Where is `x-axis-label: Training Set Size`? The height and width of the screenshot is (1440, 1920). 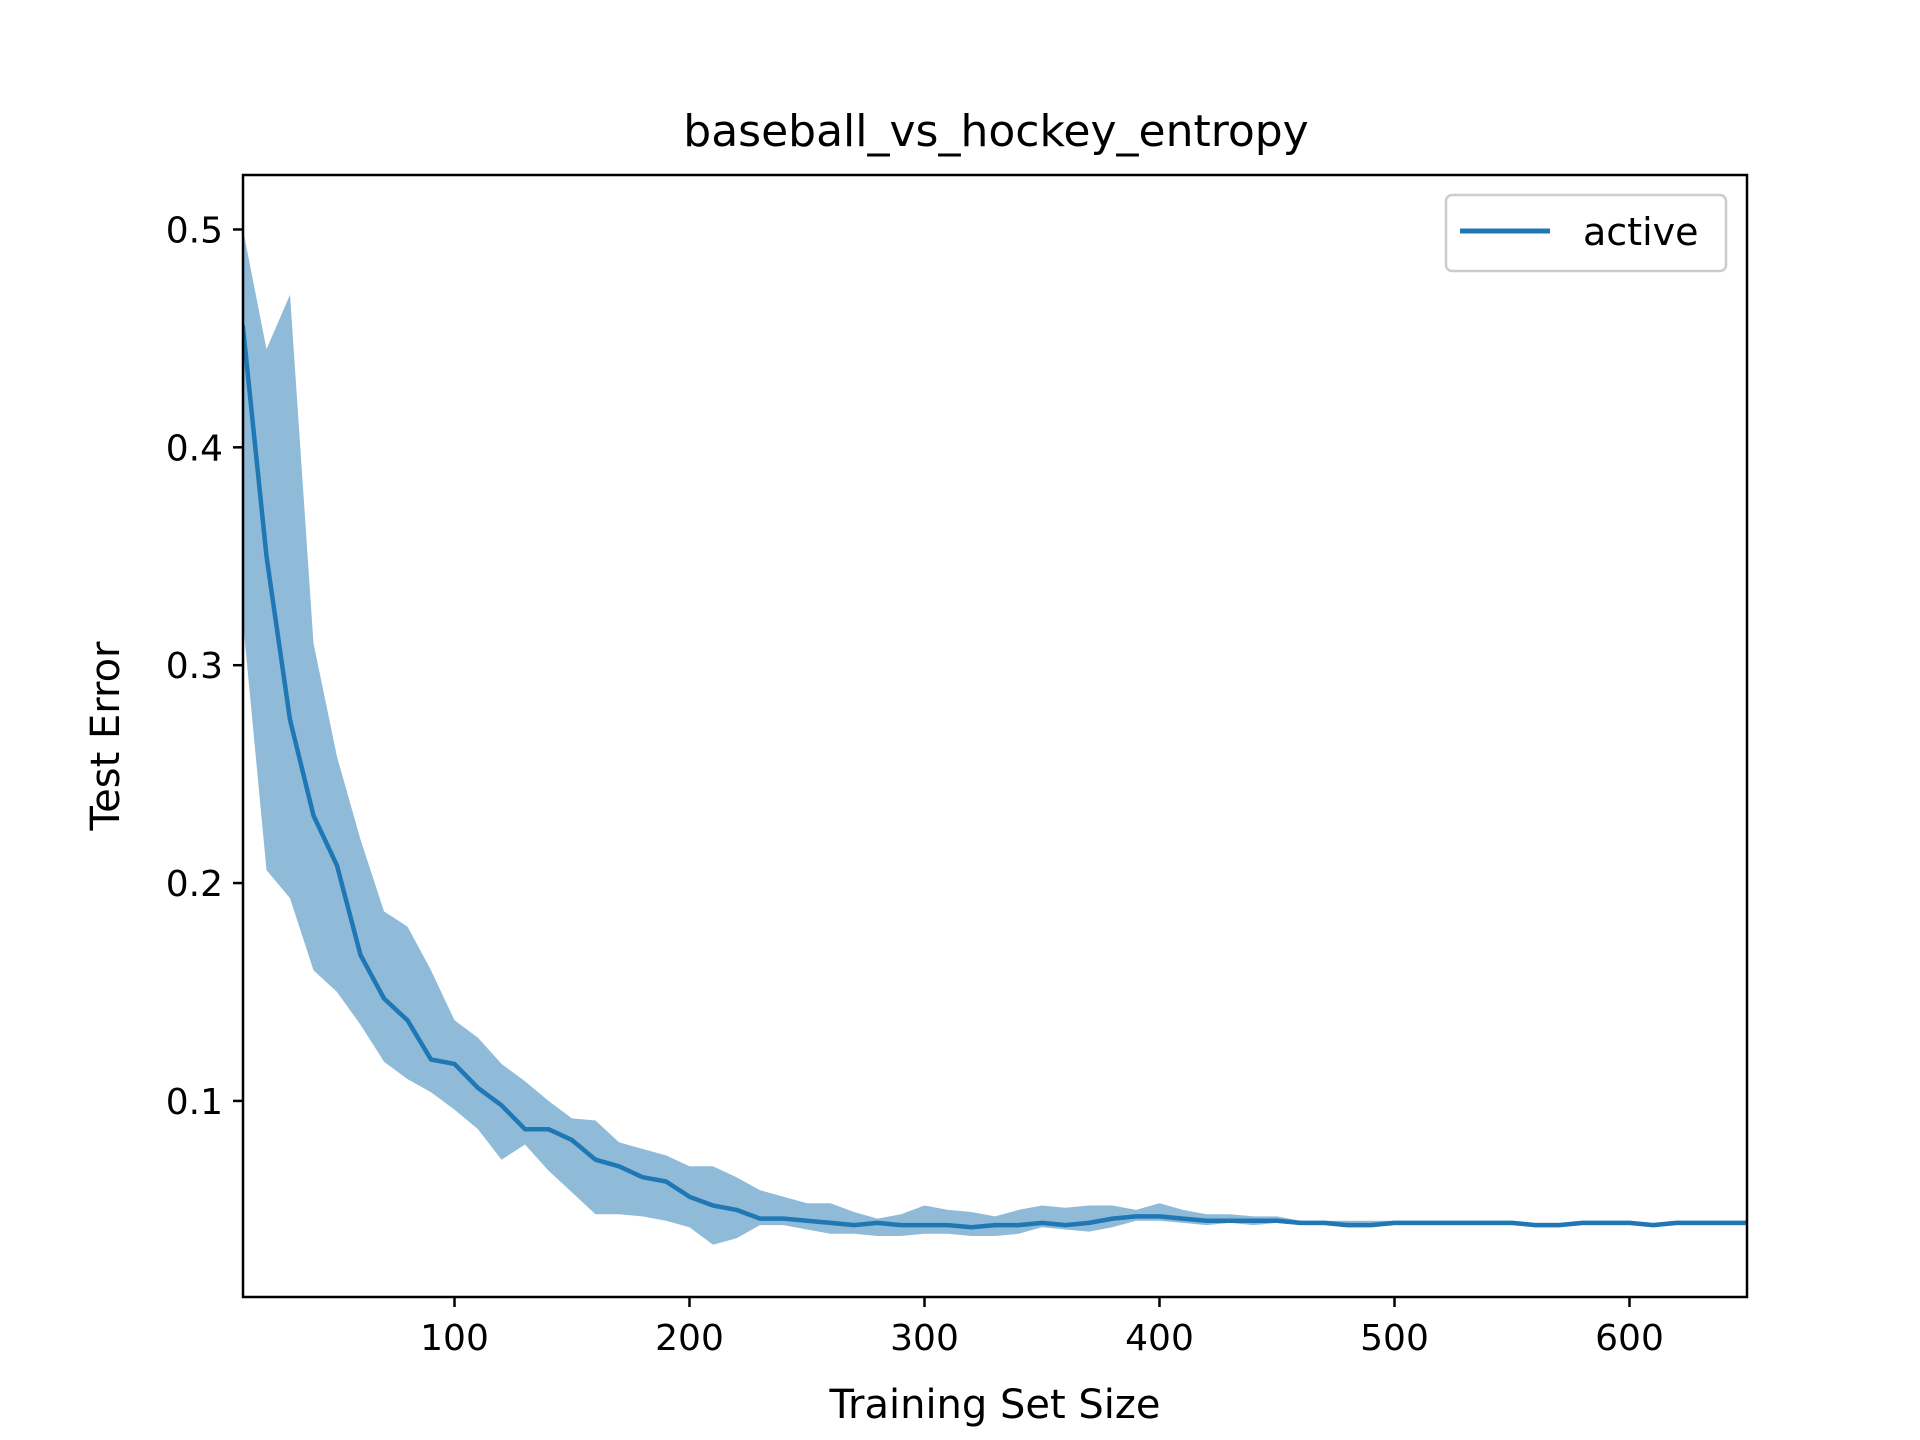 x-axis-label: Training Set Size is located at coordinates (994, 1405).